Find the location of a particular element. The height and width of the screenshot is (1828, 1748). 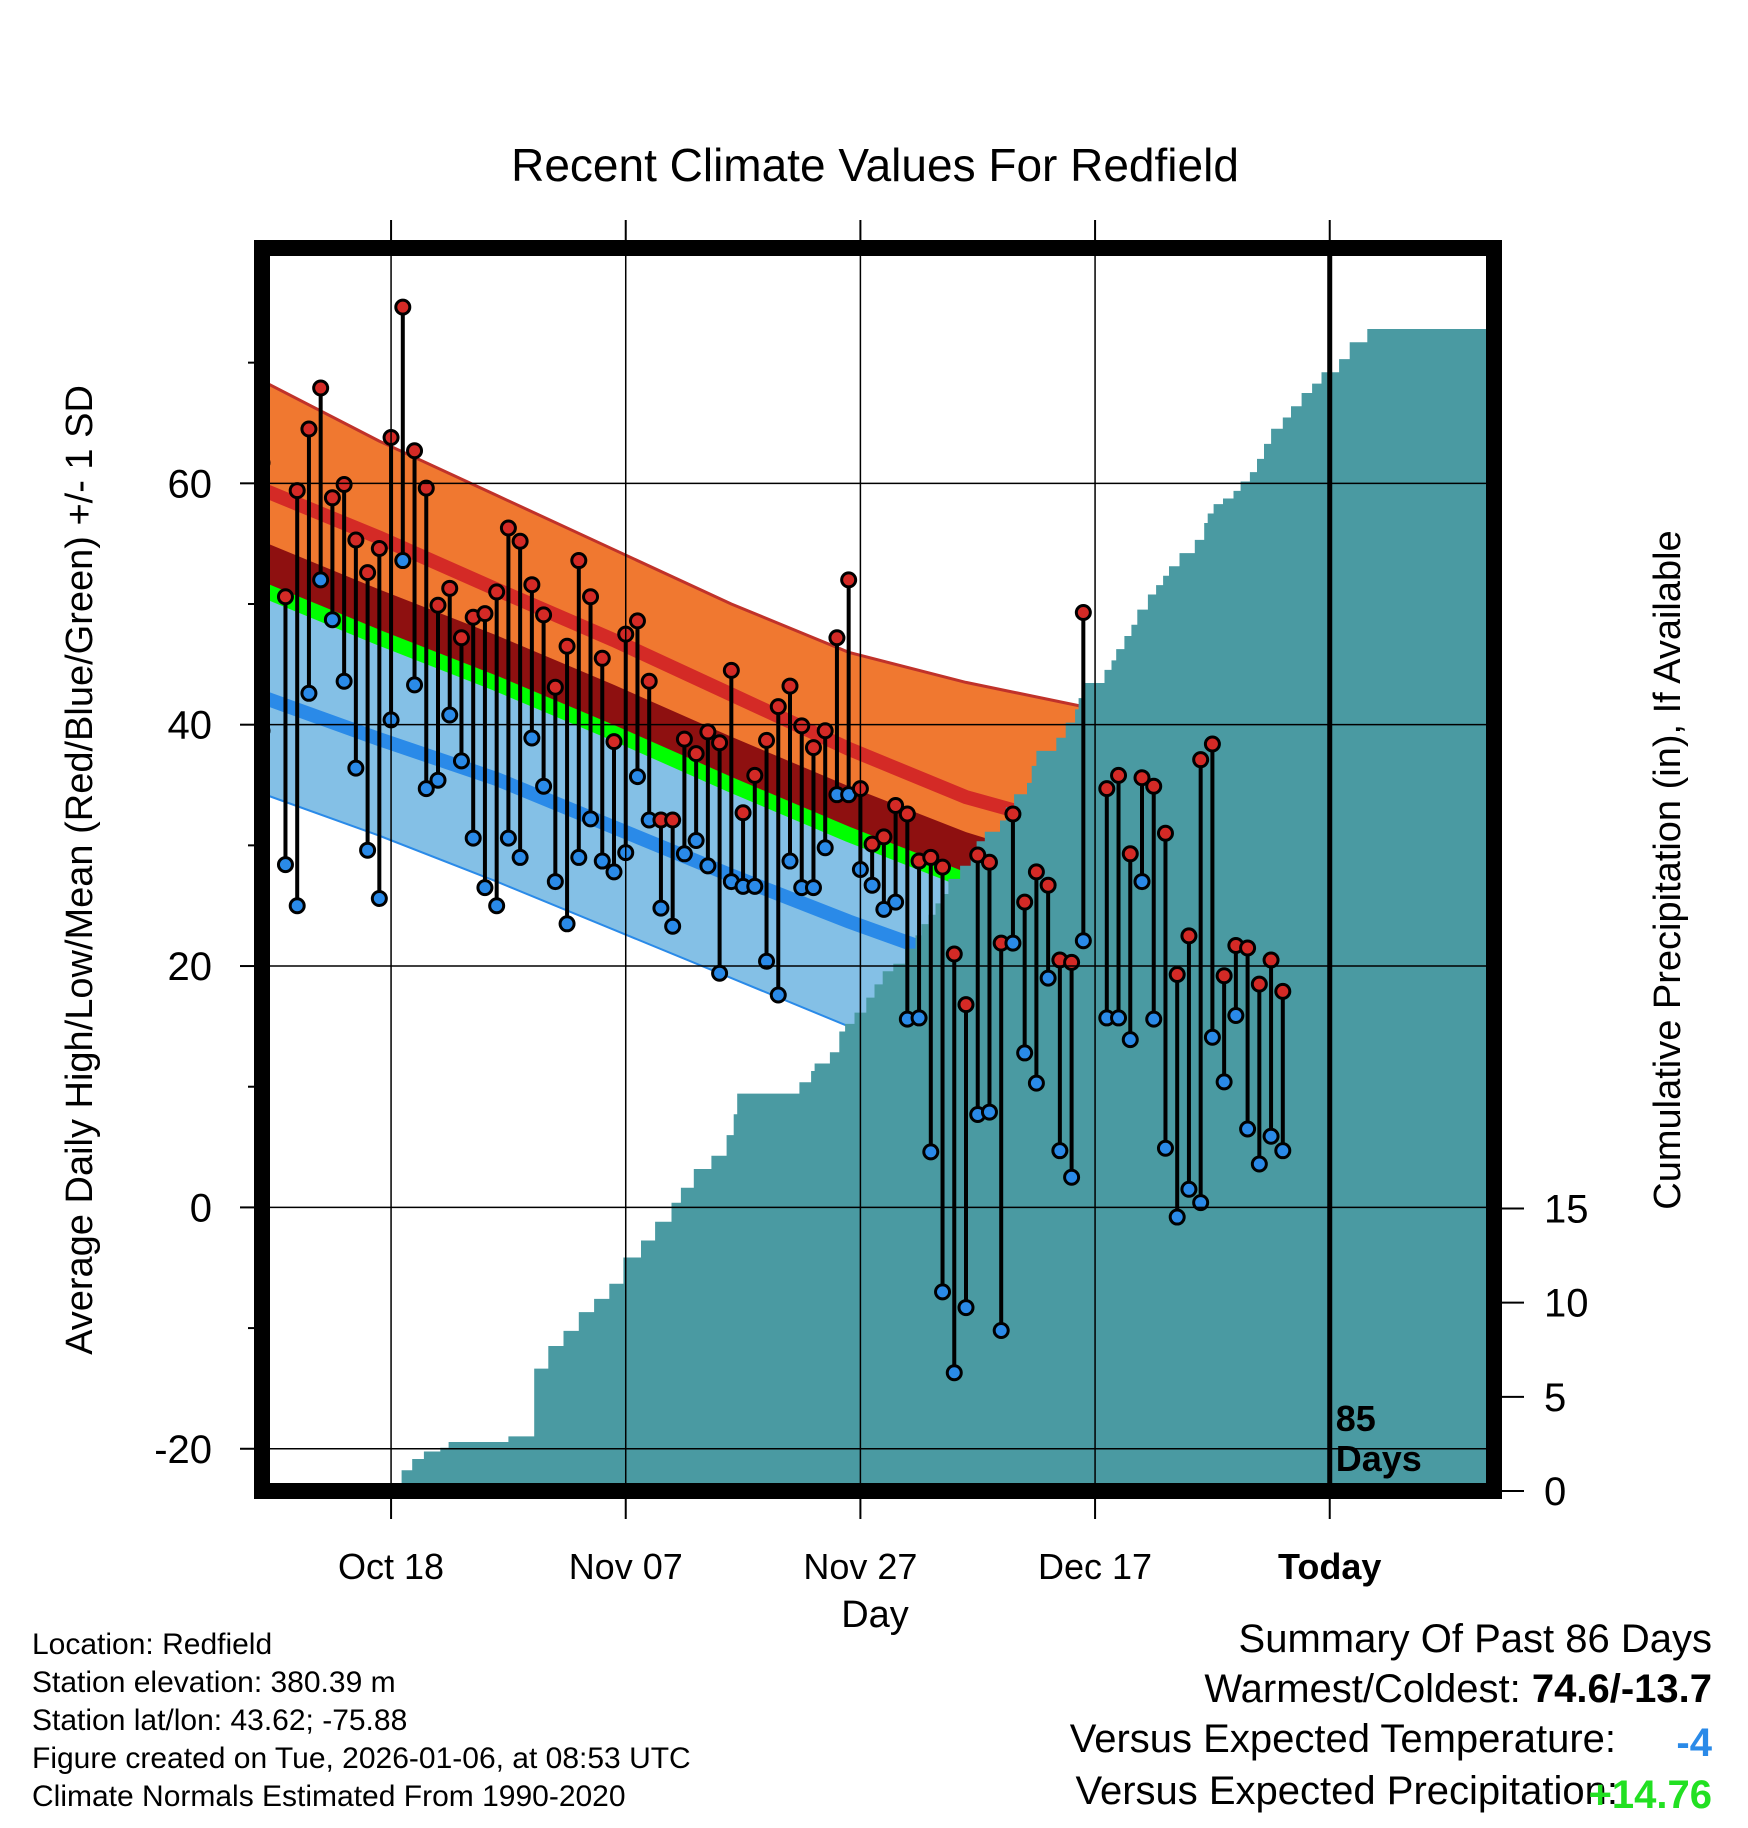

x-tick-label: Nov 27 is located at coordinates (860, 1566).